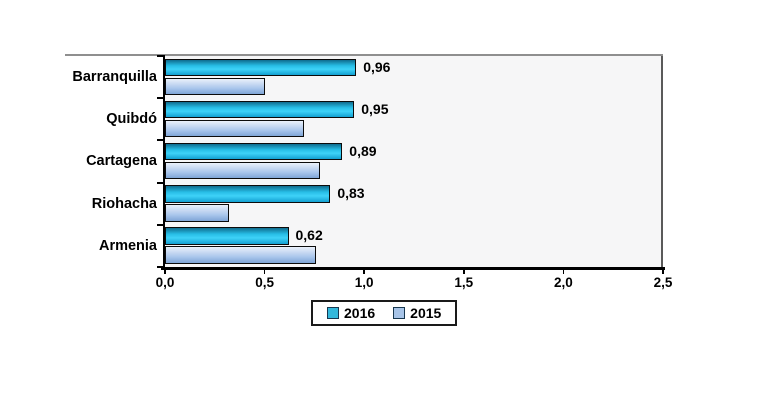 The width and height of the screenshot is (760, 411). Describe the element at coordinates (364, 282) in the screenshot. I see `x-axis-tick-label: 1,0` at that location.